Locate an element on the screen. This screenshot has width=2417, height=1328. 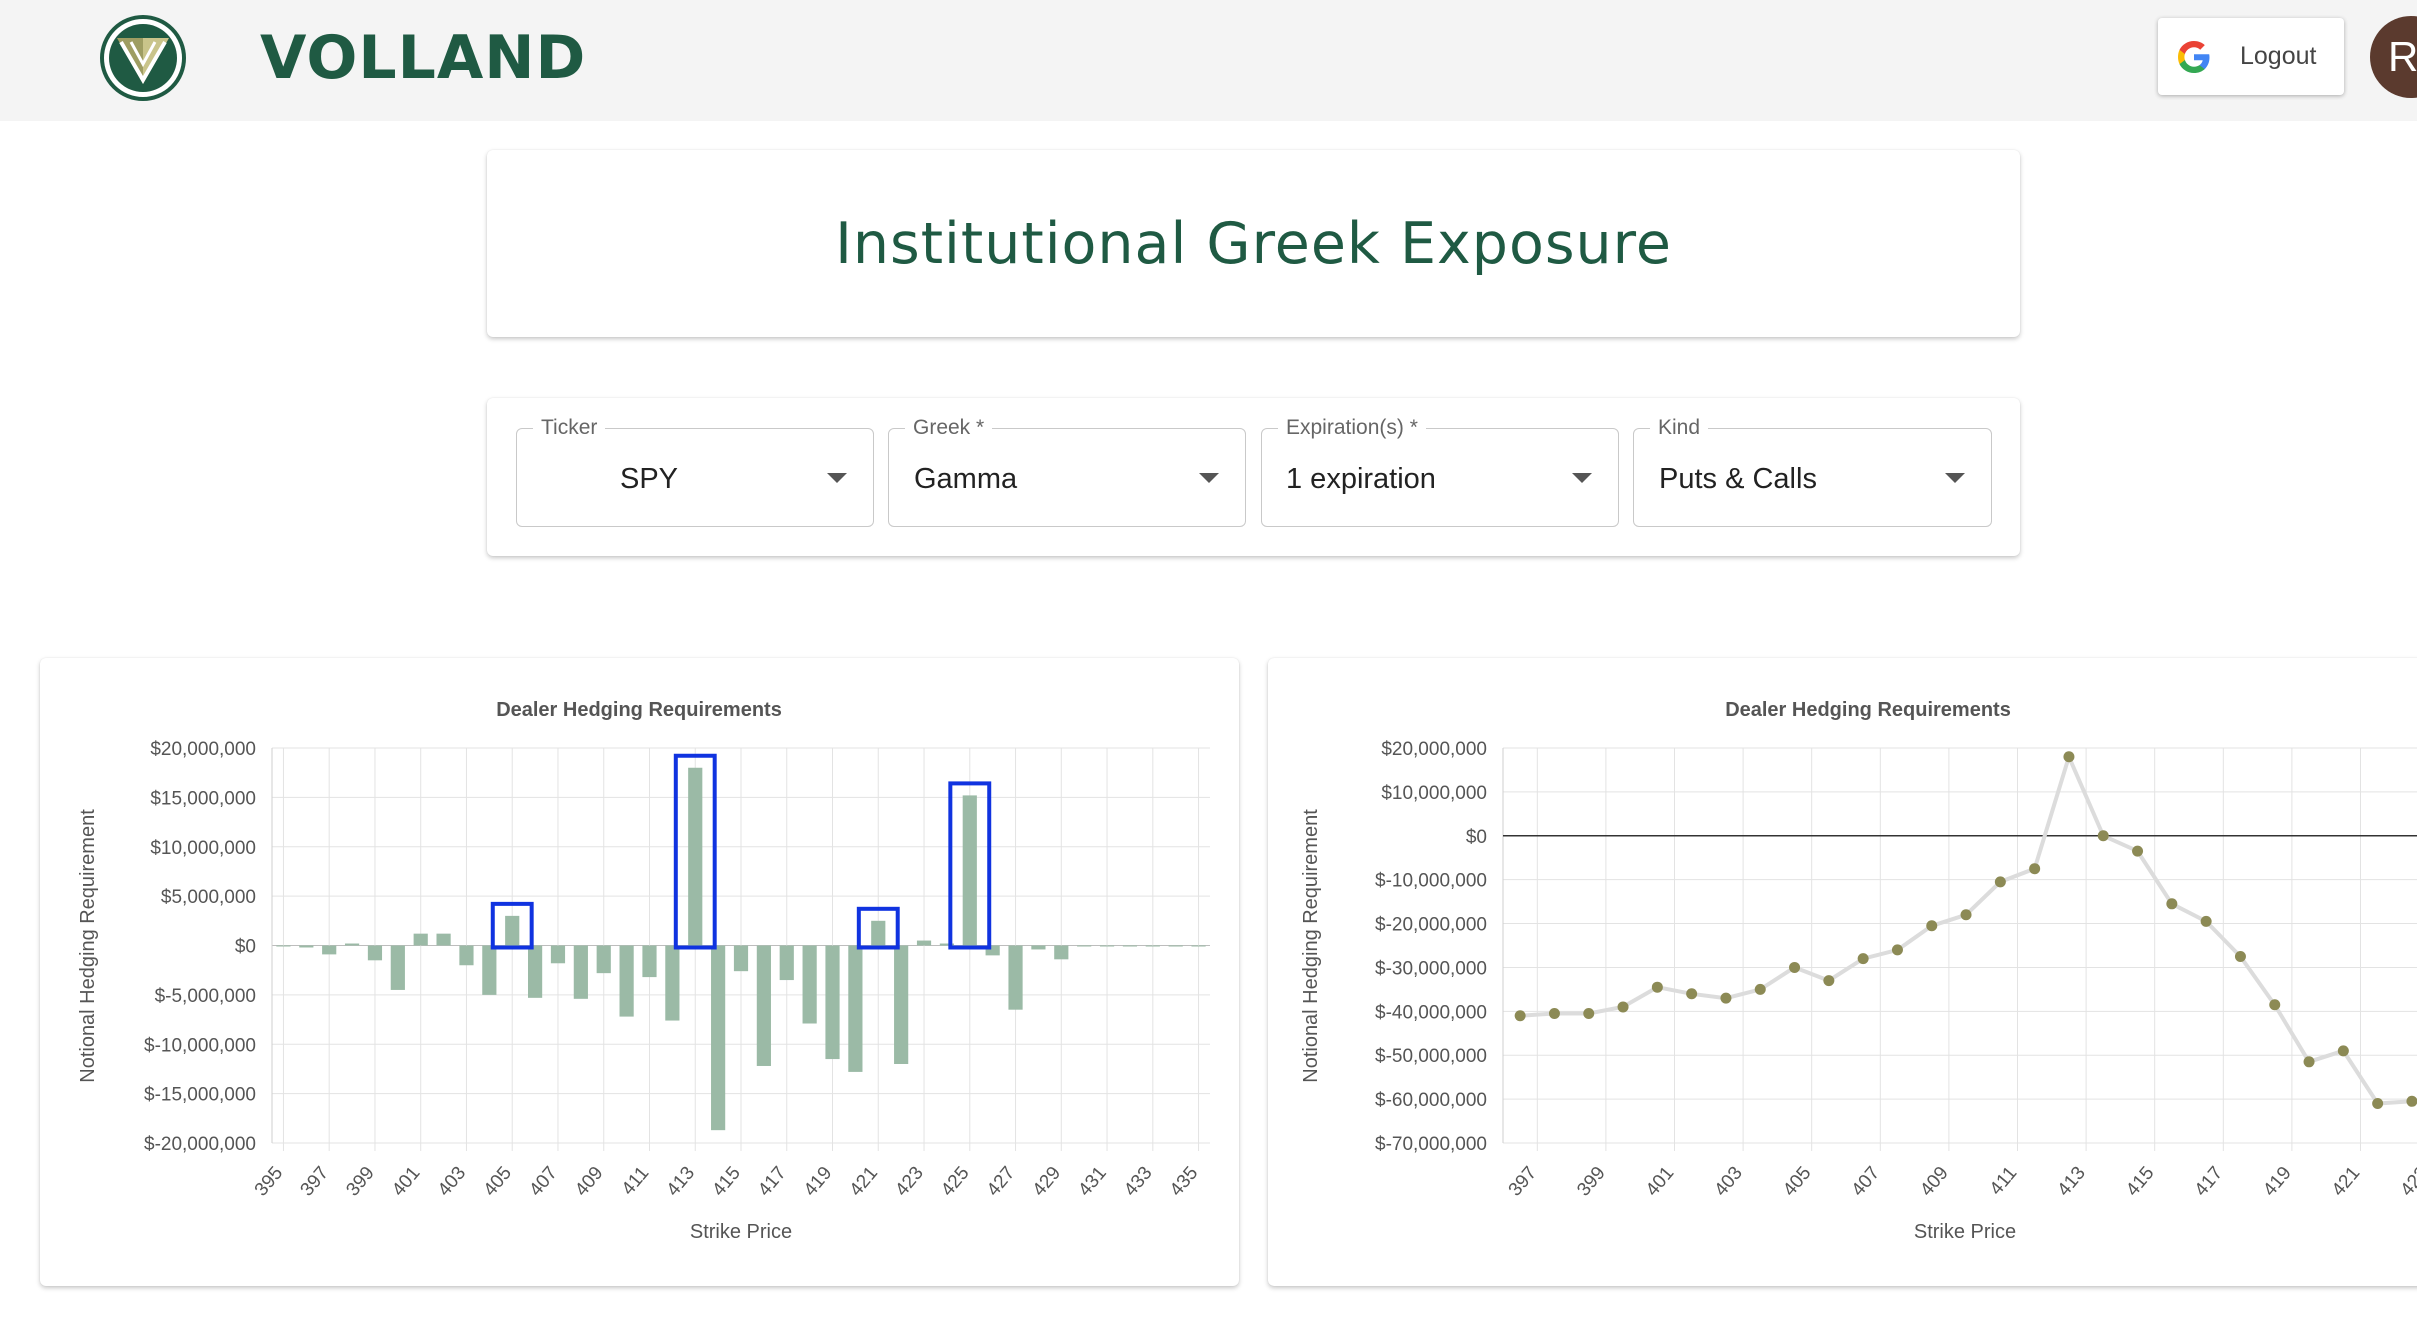
y-tick-label: $-15,000,000 is located at coordinates (200, 1095).